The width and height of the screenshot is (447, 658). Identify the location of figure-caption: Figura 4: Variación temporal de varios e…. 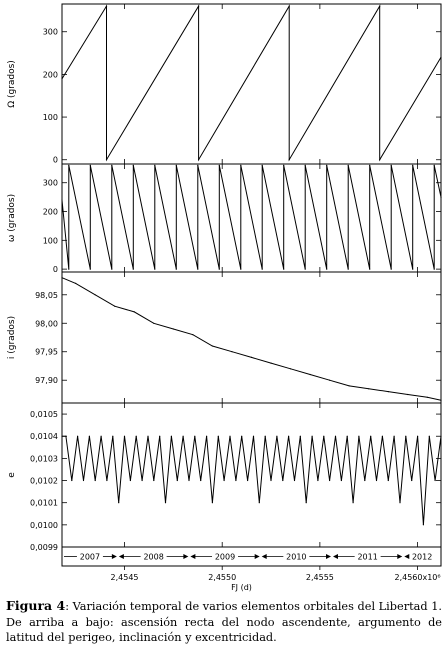
(224, 622).